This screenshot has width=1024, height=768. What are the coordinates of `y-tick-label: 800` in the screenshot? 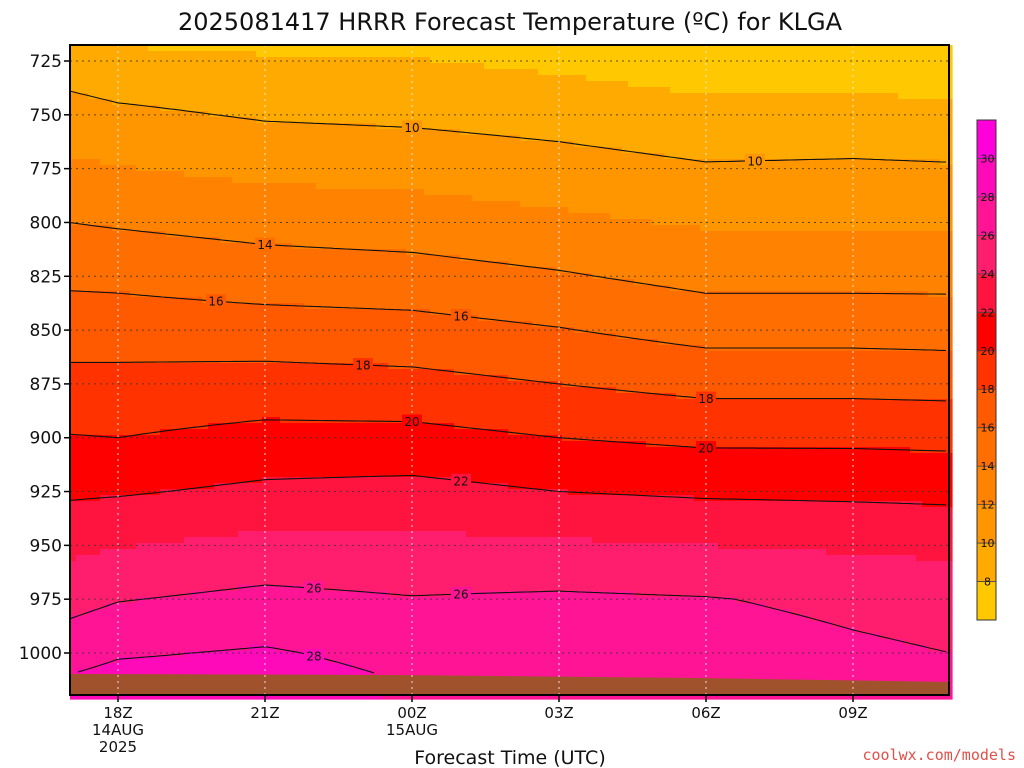 It's located at (46, 223).